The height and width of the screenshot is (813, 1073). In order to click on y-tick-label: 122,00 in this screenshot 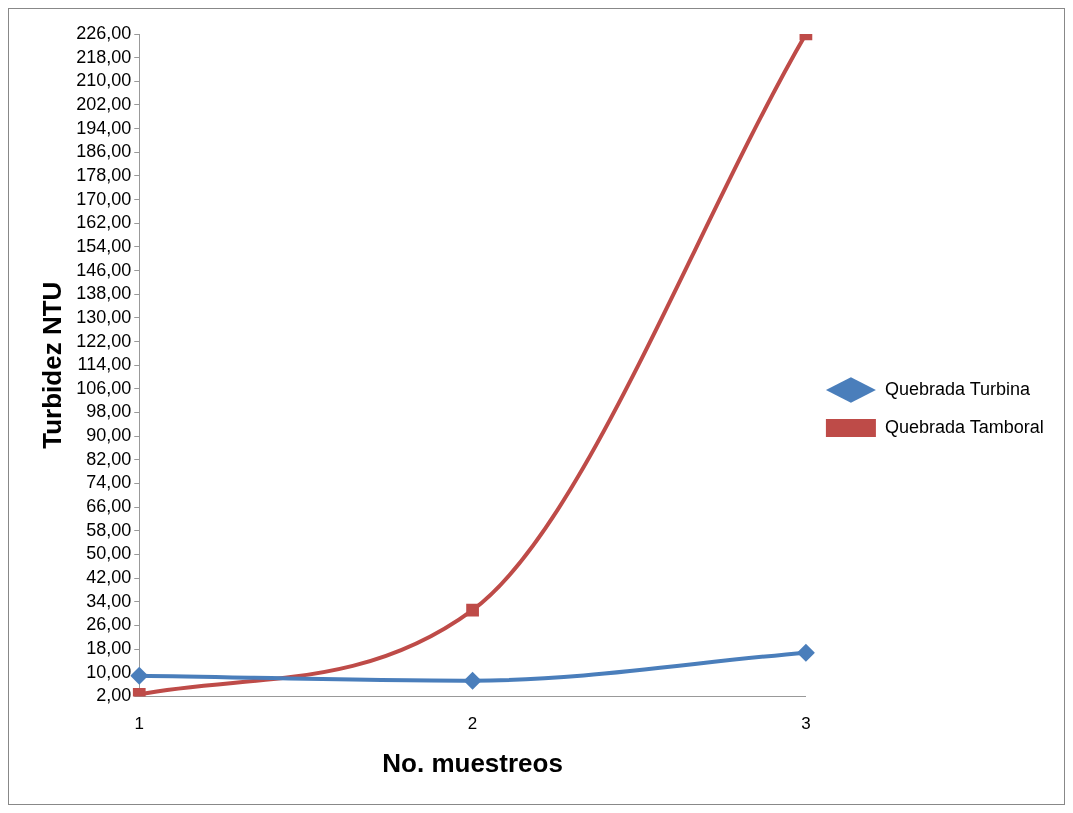, I will do `click(104, 340)`.